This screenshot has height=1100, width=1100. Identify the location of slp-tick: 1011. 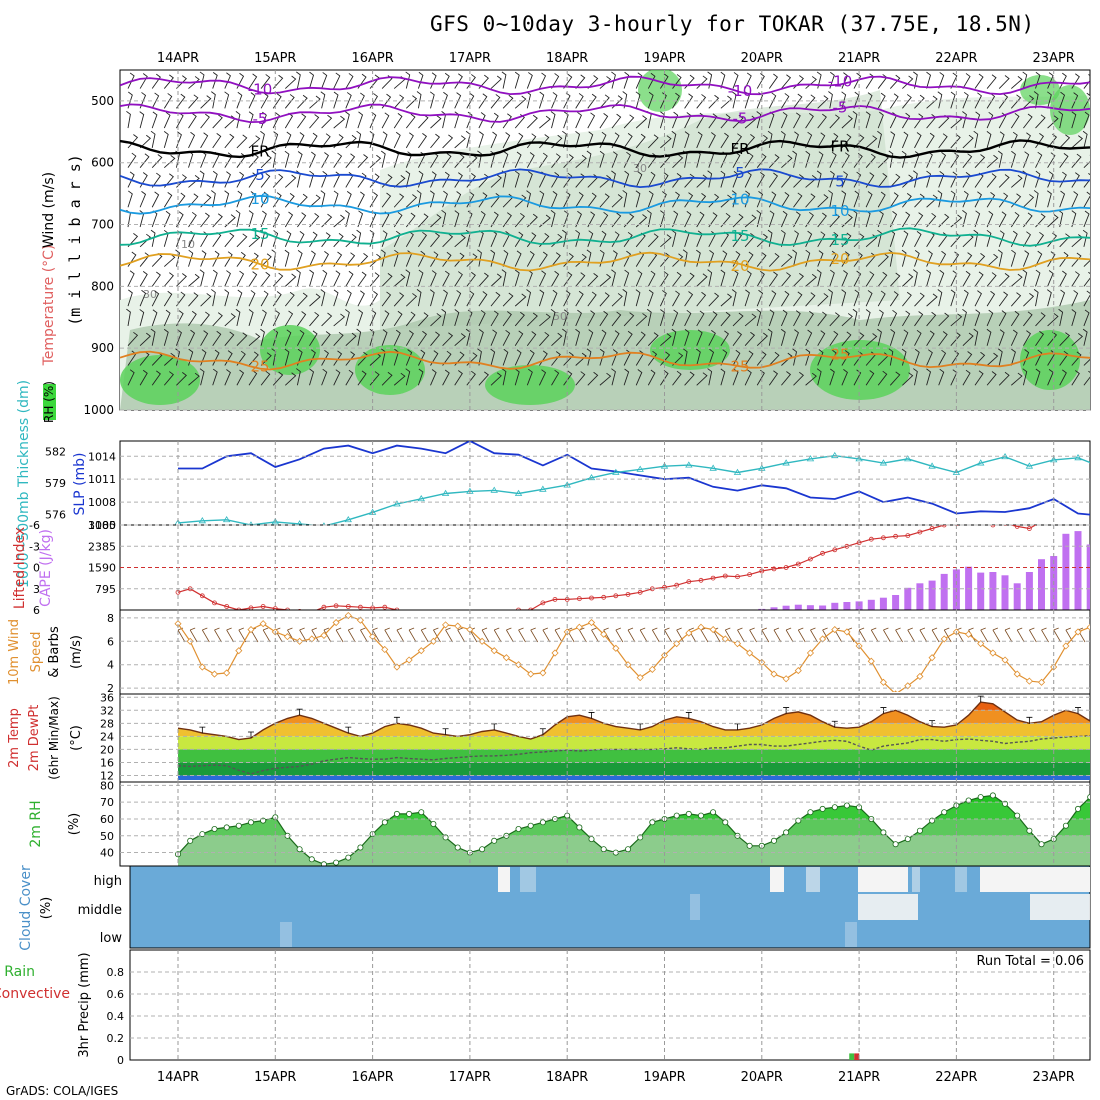
(102, 479).